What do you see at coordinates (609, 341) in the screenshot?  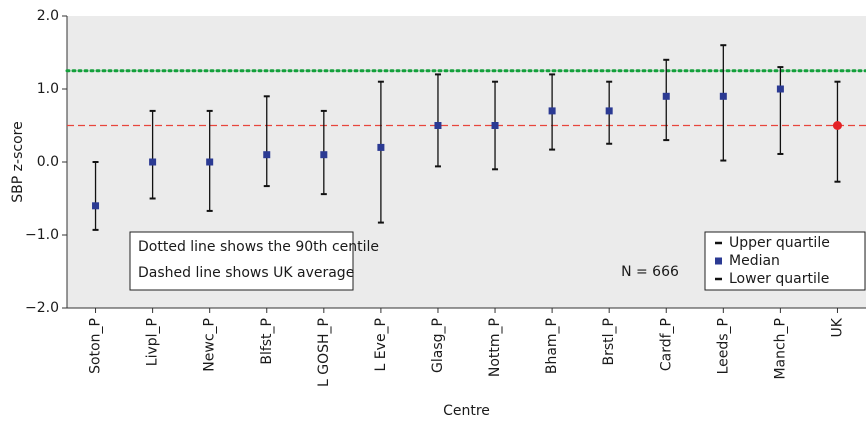 I see `x-tick-label: Brstl_P` at bounding box center [609, 341].